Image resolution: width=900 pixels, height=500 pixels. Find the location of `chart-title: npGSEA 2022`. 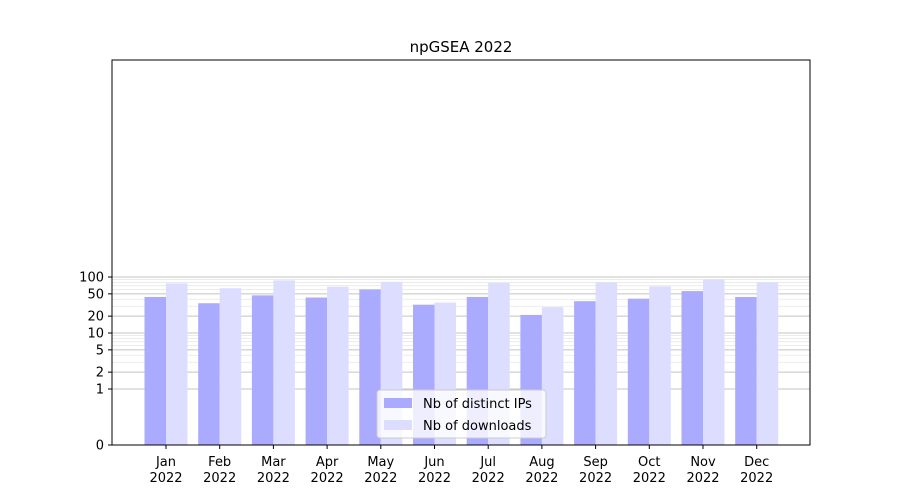

chart-title: npGSEA 2022 is located at coordinates (461, 47).